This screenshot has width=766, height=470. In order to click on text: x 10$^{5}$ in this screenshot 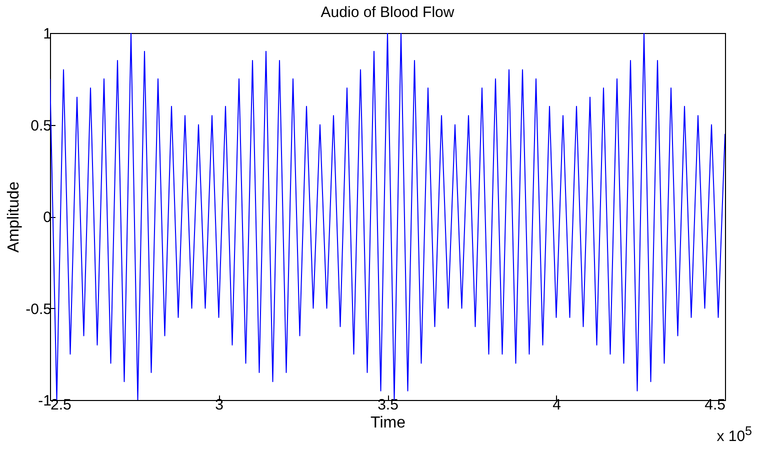, I will do `click(734, 434)`.